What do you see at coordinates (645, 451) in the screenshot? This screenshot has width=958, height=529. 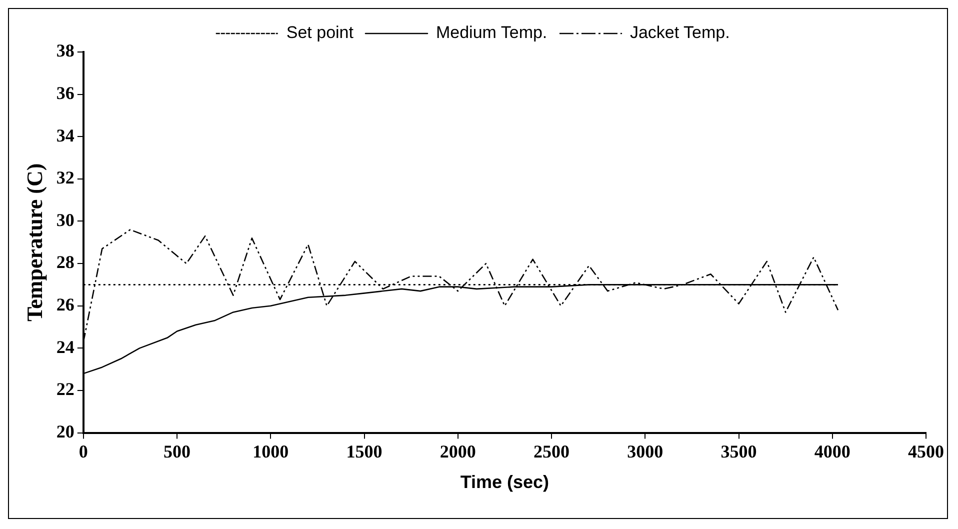 I see `x-tick-label: 3000` at bounding box center [645, 451].